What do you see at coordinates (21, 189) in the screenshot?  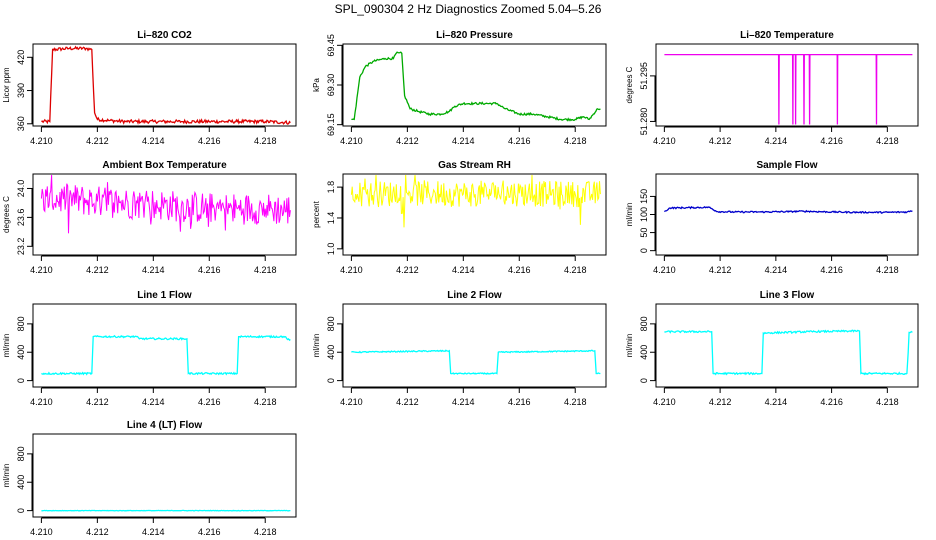 I see `y-tick-label: 24.0` at bounding box center [21, 189].